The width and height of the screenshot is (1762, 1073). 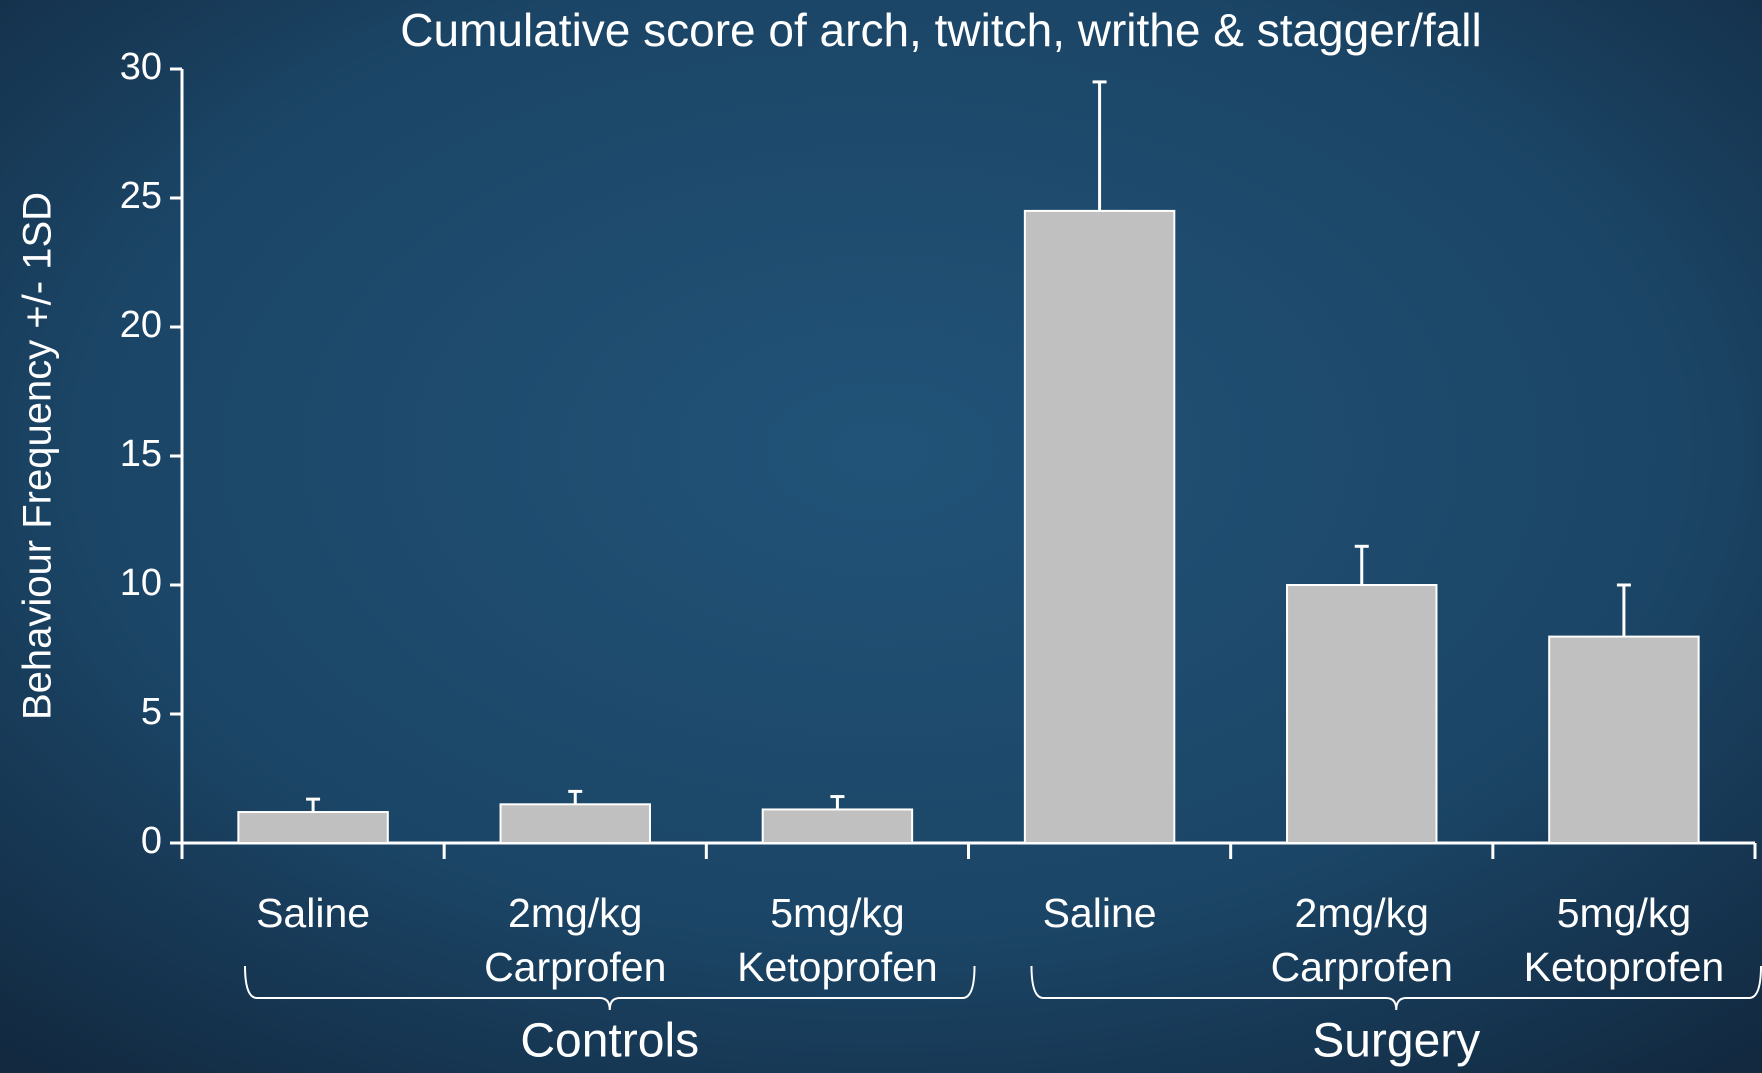 What do you see at coordinates (141, 583) in the screenshot?
I see `y-tick-label: 10` at bounding box center [141, 583].